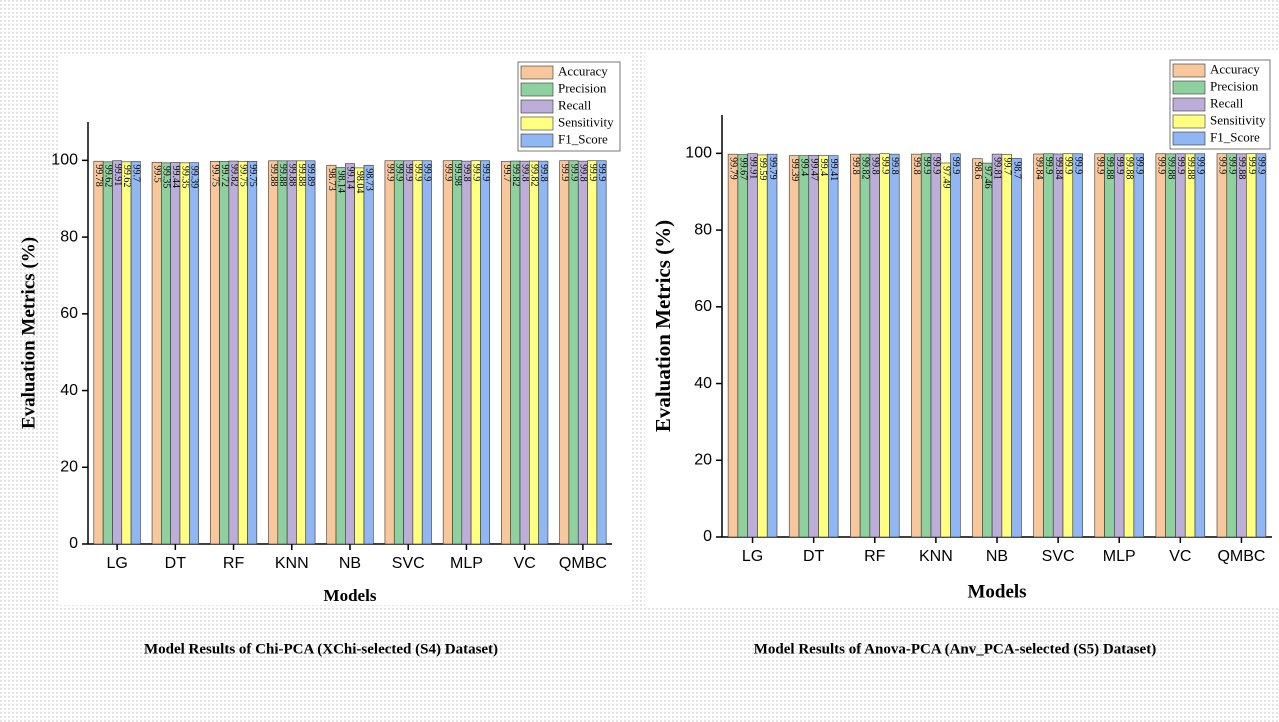  What do you see at coordinates (703, 229) in the screenshot?
I see `y-tick-label: 80` at bounding box center [703, 229].